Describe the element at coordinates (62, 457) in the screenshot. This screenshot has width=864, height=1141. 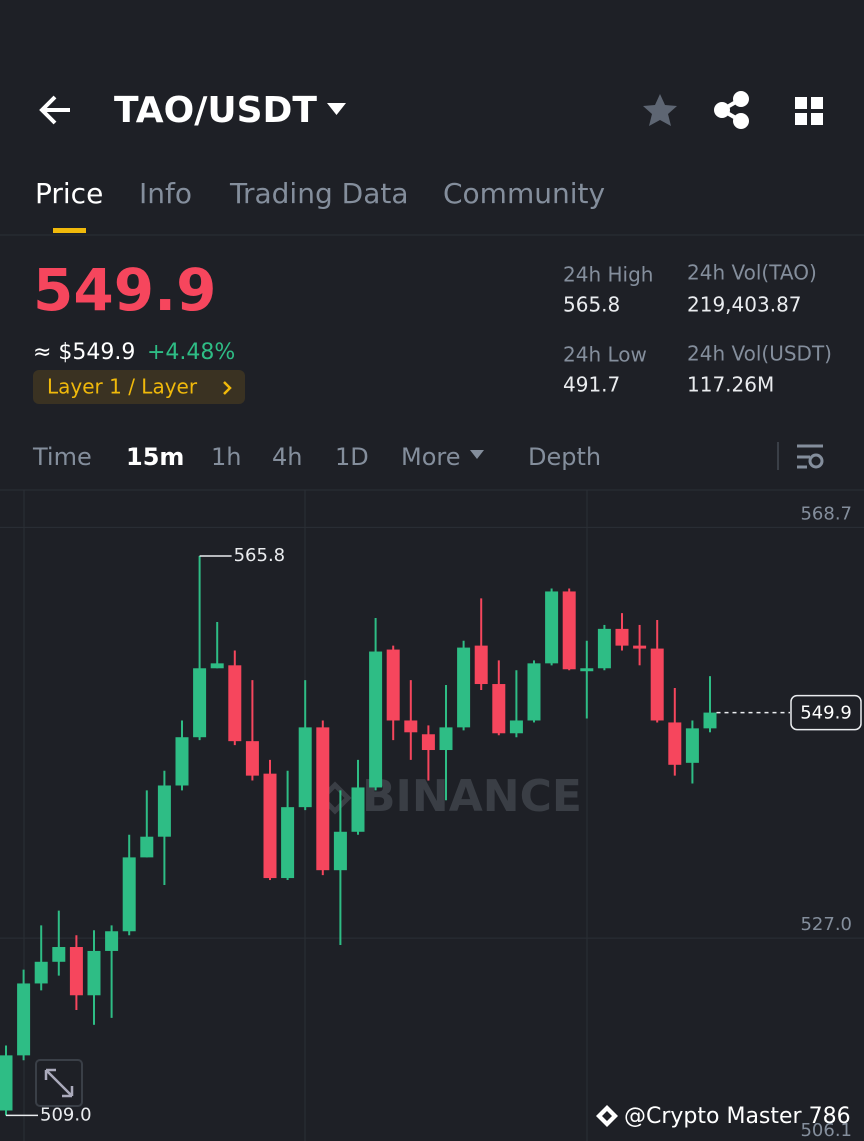
I see `interval: Time` at that location.